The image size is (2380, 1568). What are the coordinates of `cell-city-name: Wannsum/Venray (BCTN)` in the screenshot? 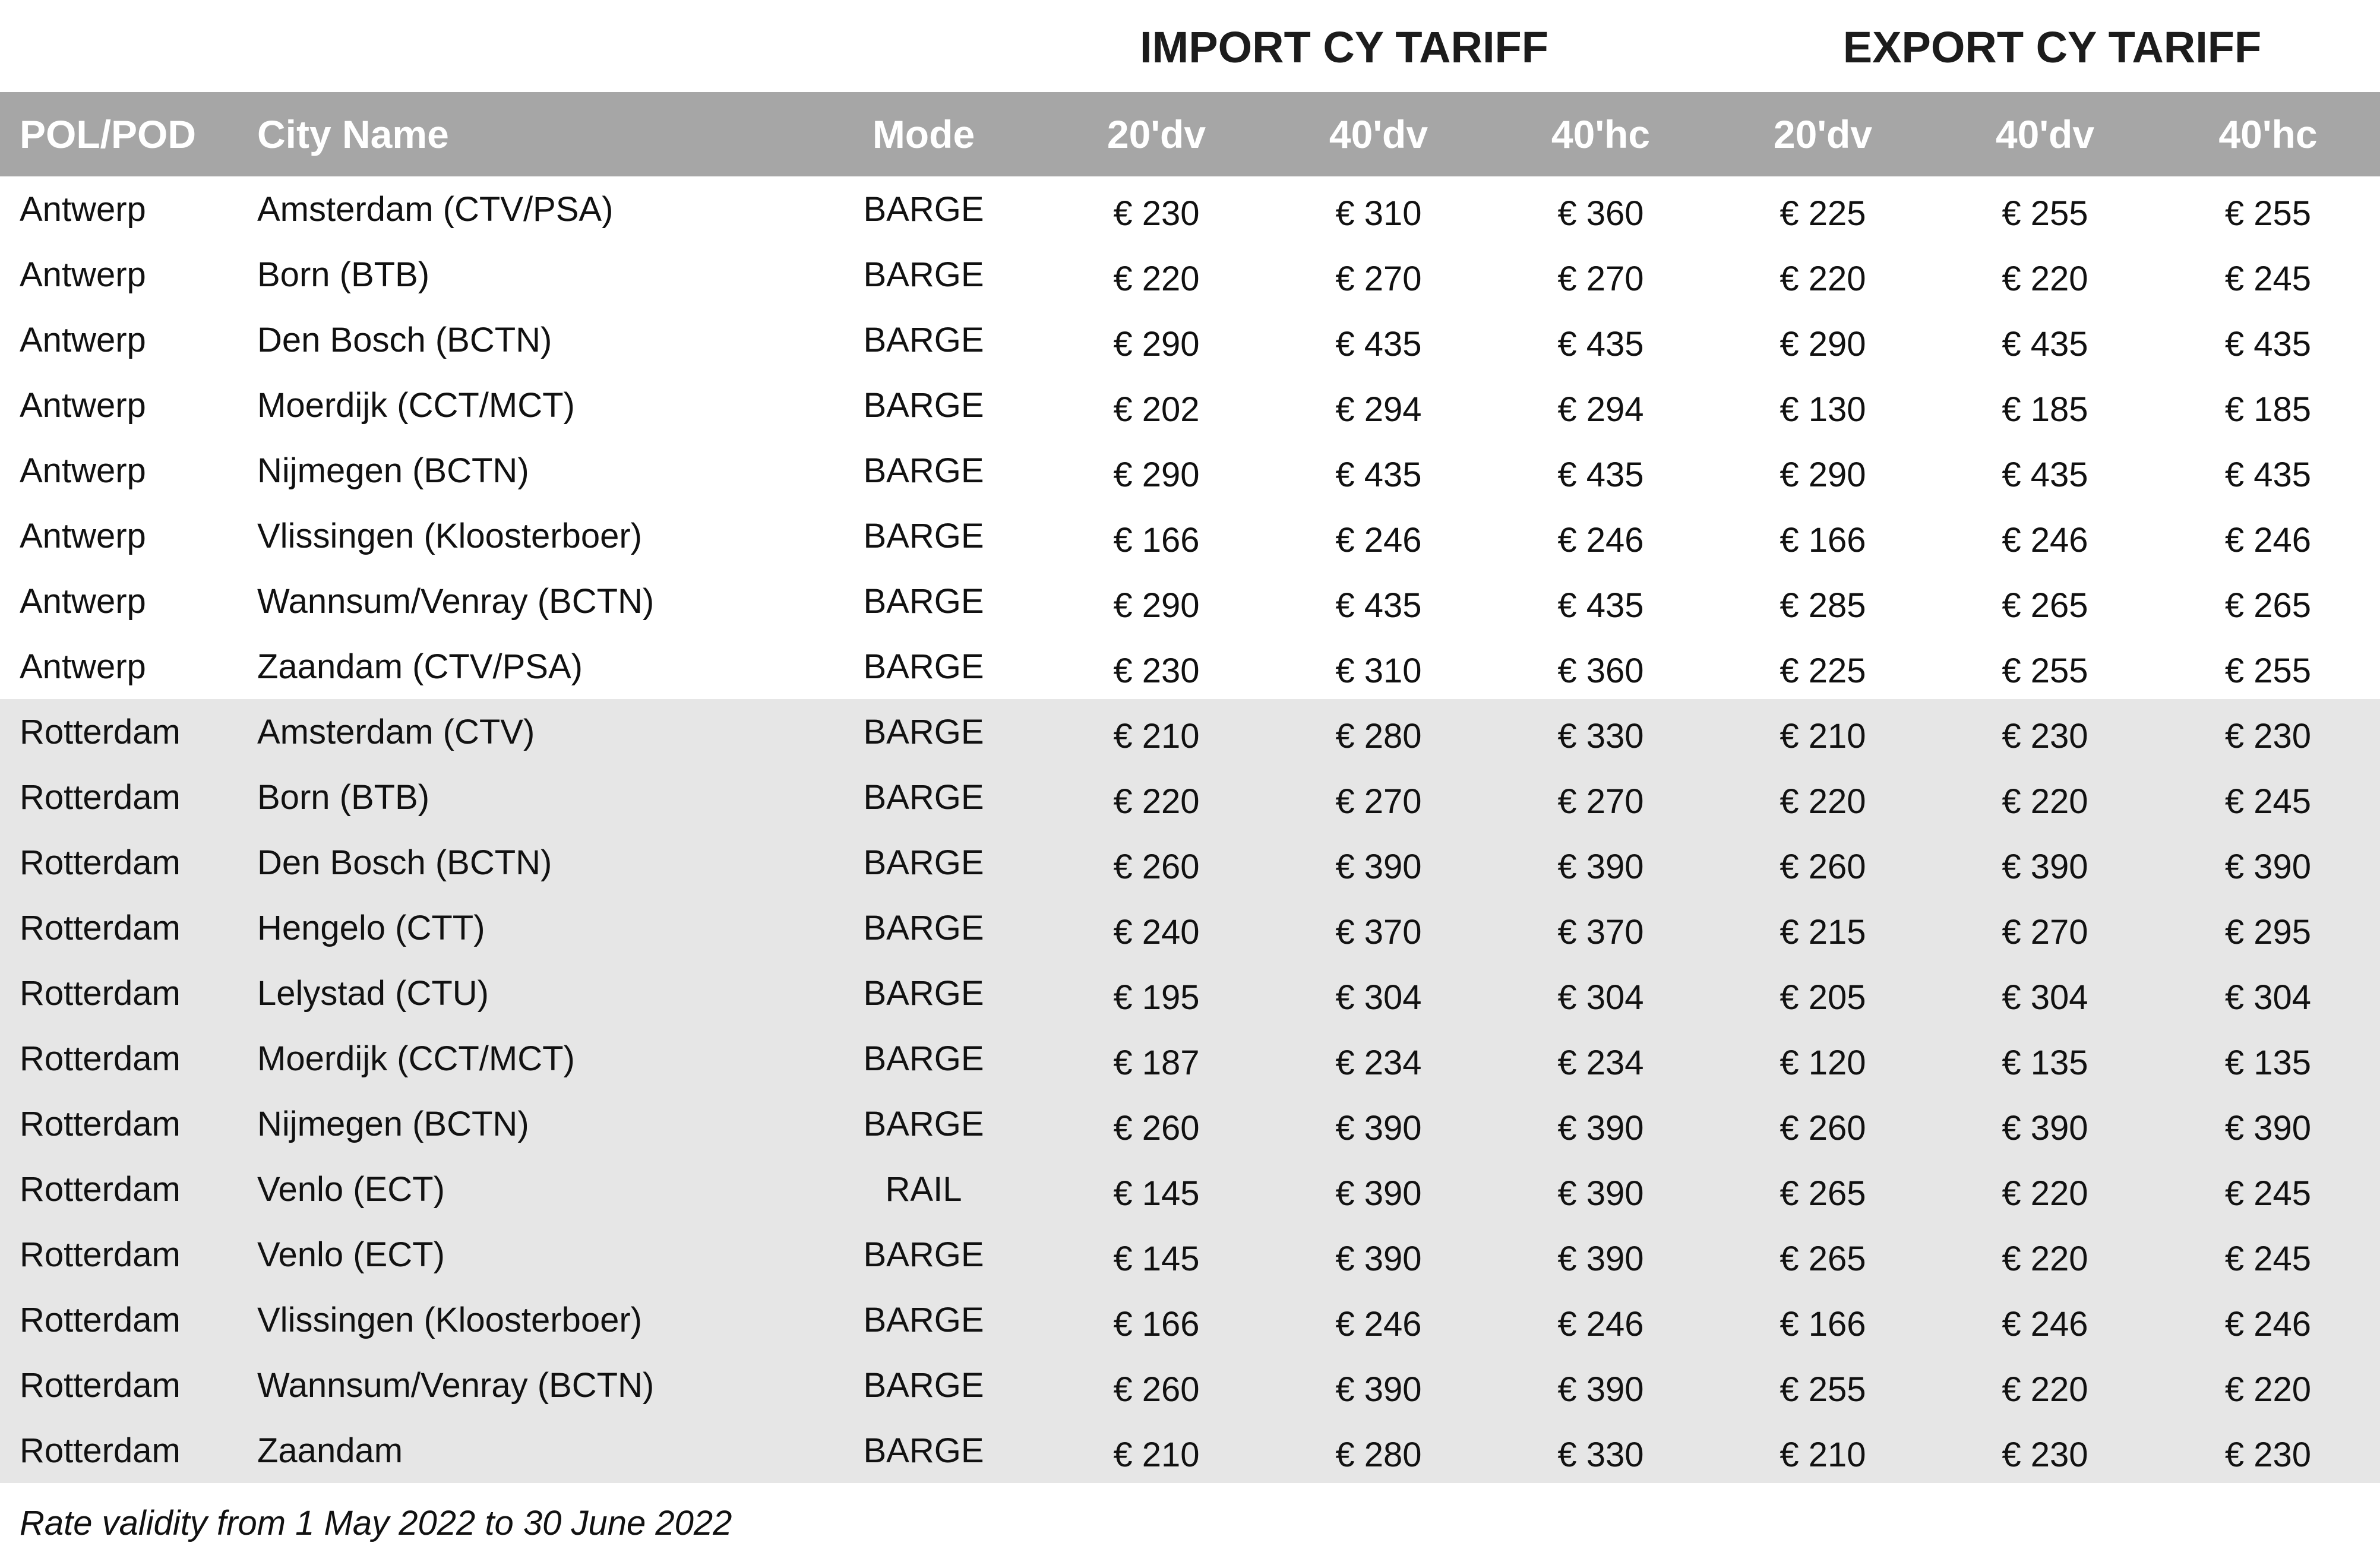 It's located at (456, 601).